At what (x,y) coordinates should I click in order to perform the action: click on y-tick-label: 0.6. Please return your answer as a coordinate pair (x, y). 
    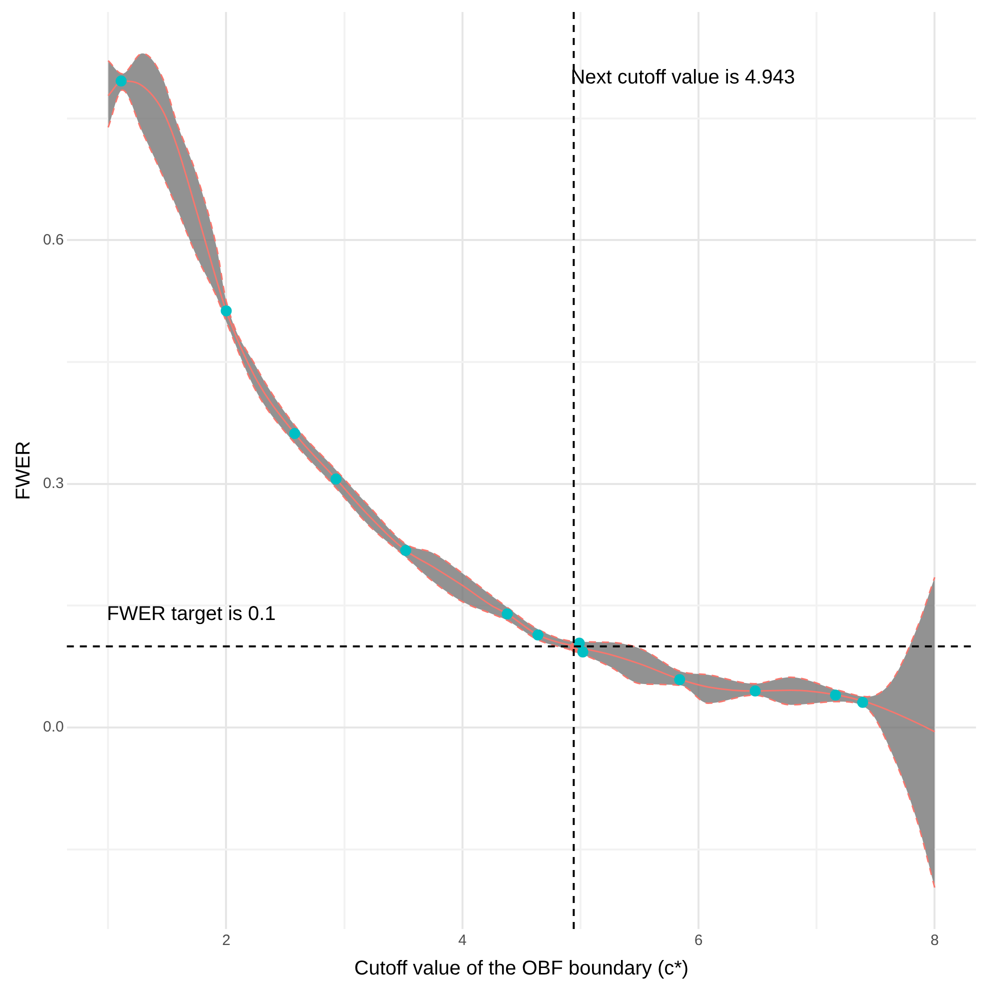
    Looking at the image, I should click on (53, 239).